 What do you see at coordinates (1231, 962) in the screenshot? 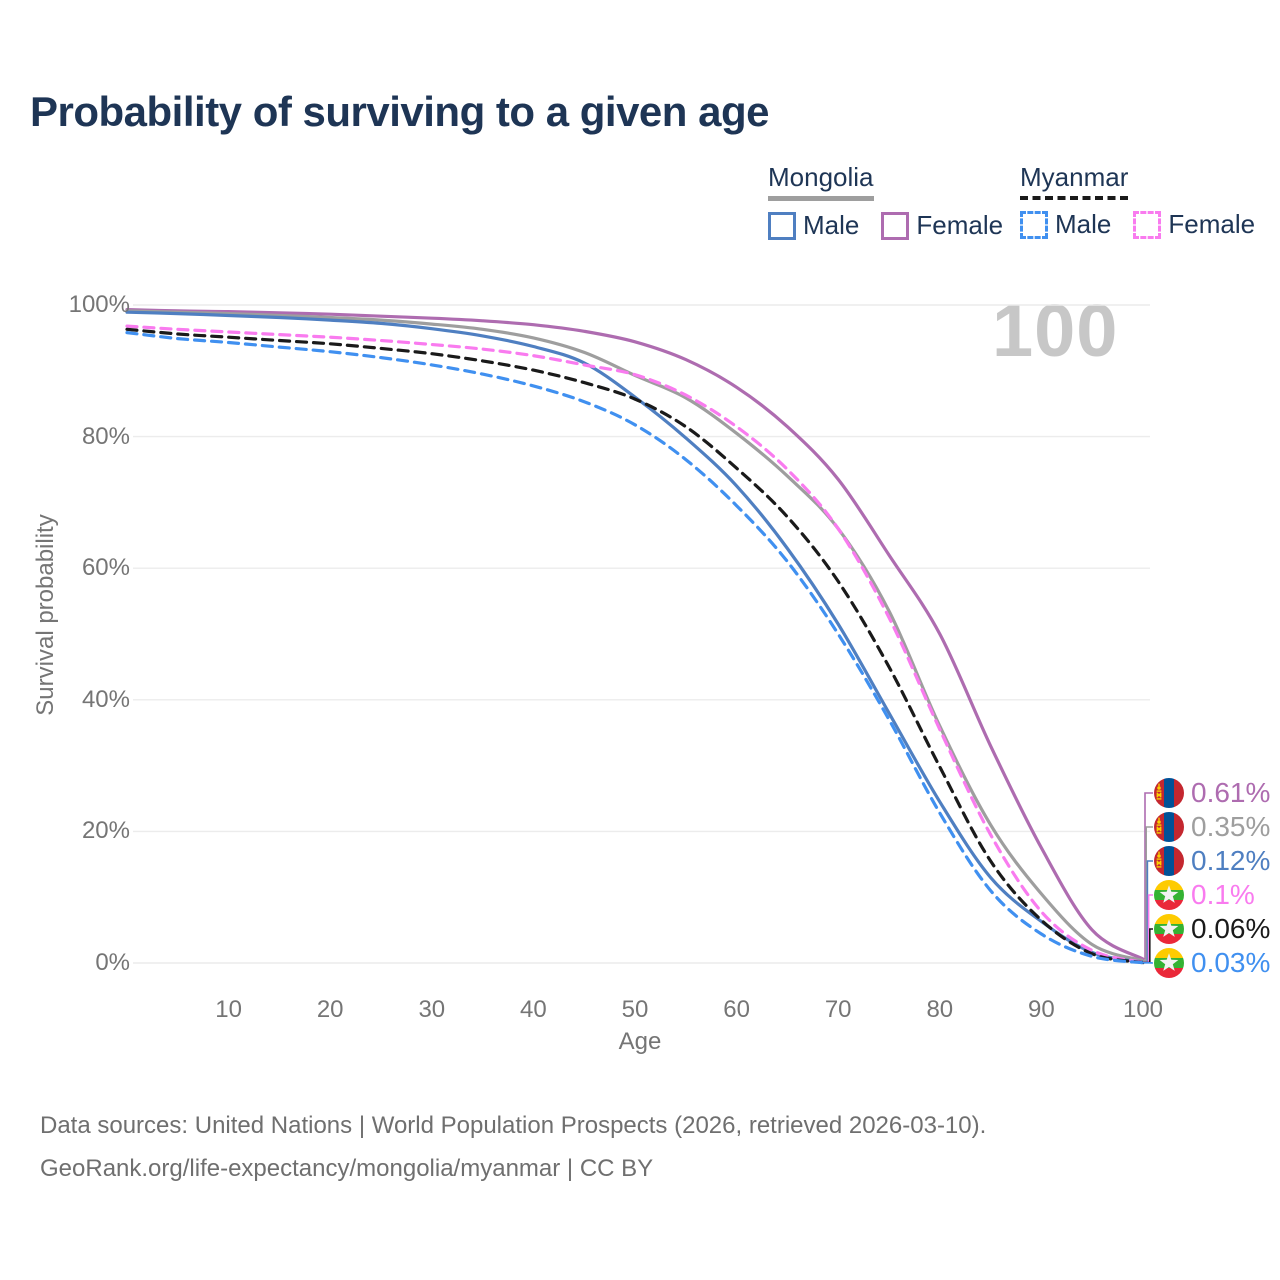
I see `end-value-myanmar-male: 0.03%` at bounding box center [1231, 962].